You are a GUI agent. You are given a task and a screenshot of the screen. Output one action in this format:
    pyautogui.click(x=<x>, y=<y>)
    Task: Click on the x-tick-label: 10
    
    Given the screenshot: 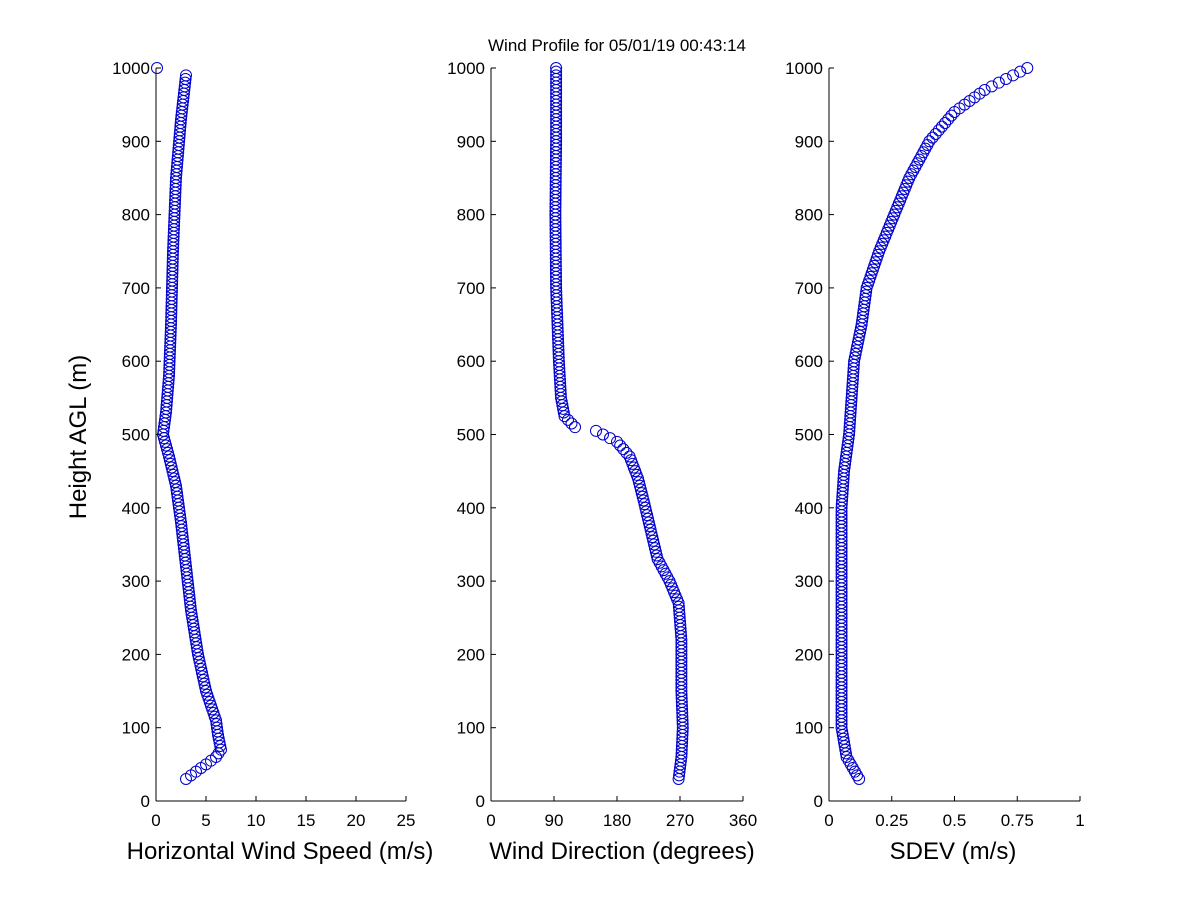 What is the action you would take?
    pyautogui.click(x=256, y=820)
    